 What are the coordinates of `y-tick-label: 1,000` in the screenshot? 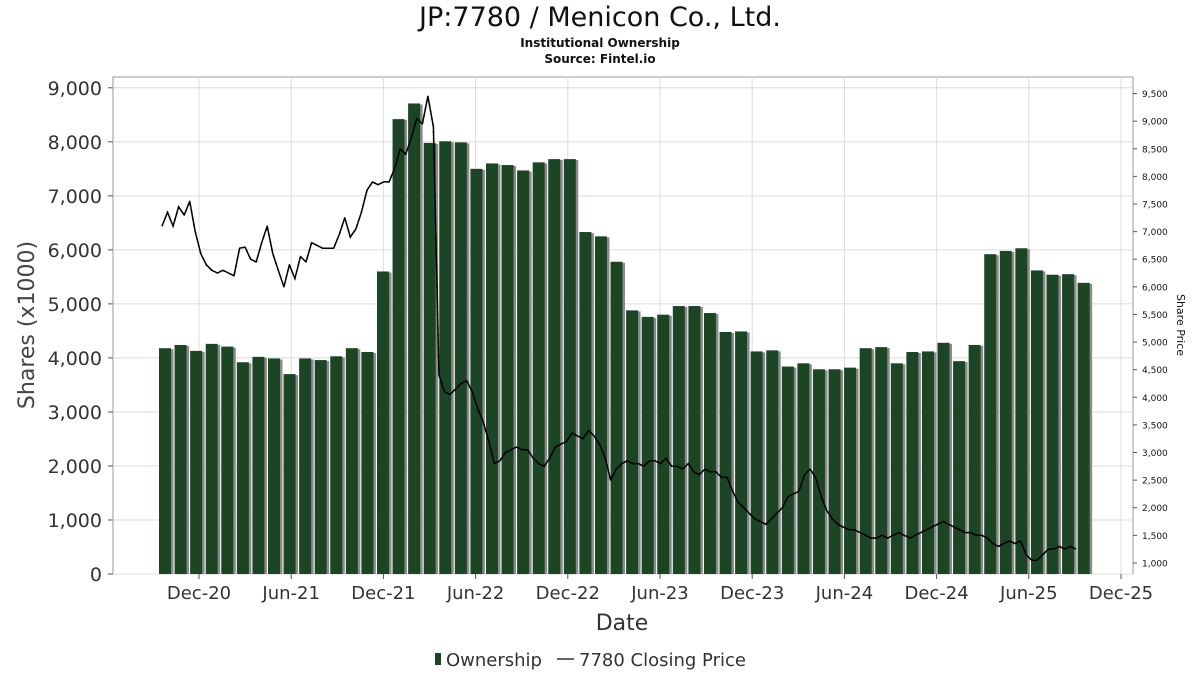 It's located at (75, 521).